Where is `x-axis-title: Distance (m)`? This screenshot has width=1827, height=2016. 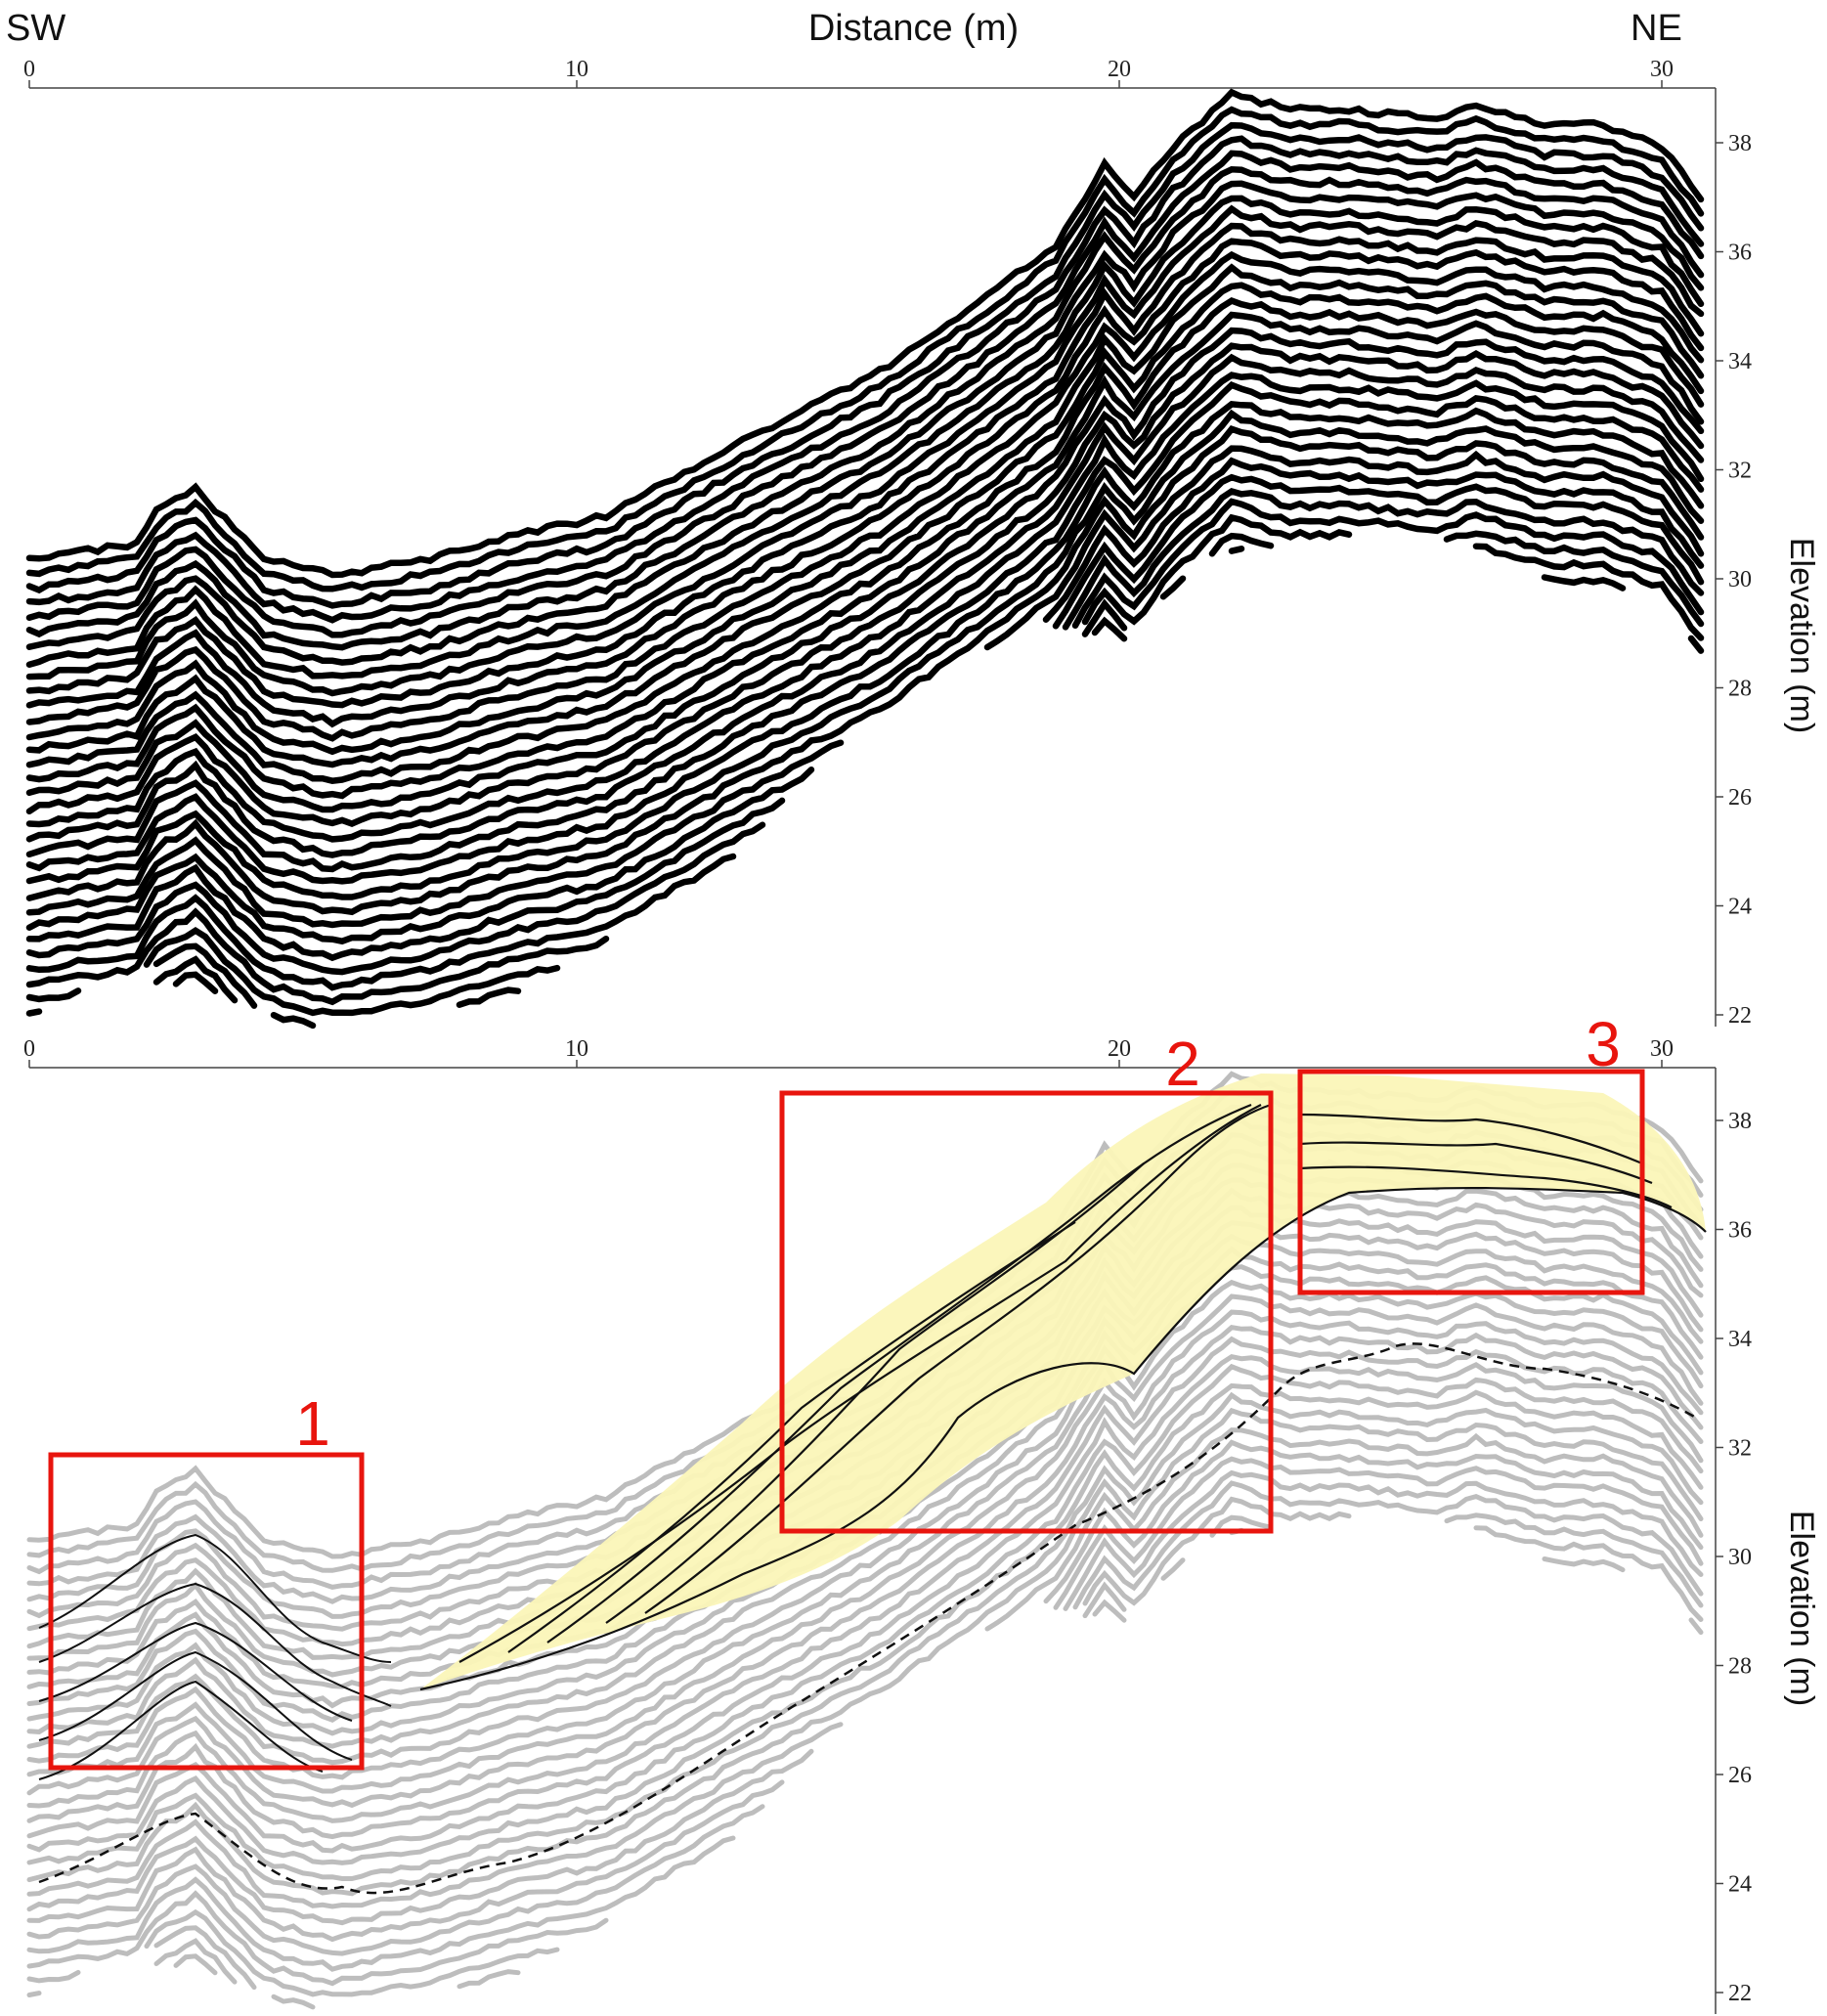 x-axis-title: Distance (m) is located at coordinates (913, 28).